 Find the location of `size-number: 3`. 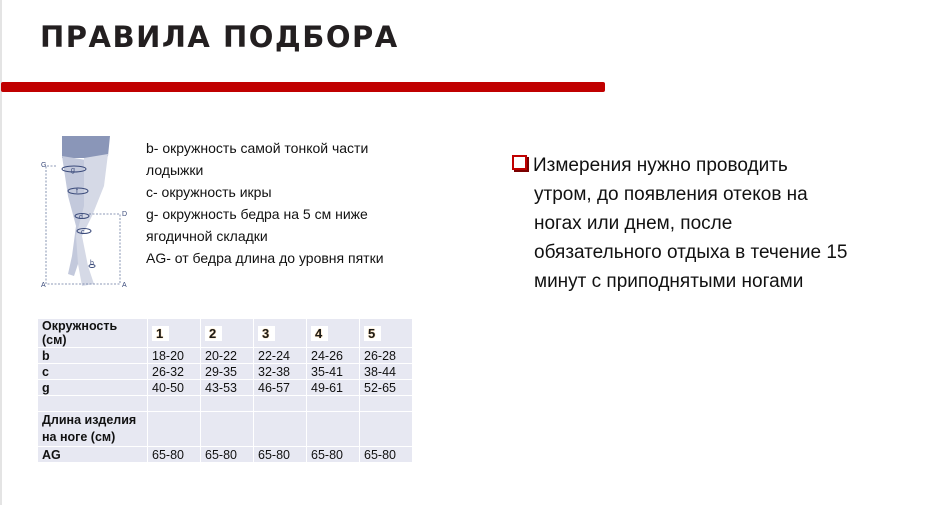

size-number: 3 is located at coordinates (267, 333).